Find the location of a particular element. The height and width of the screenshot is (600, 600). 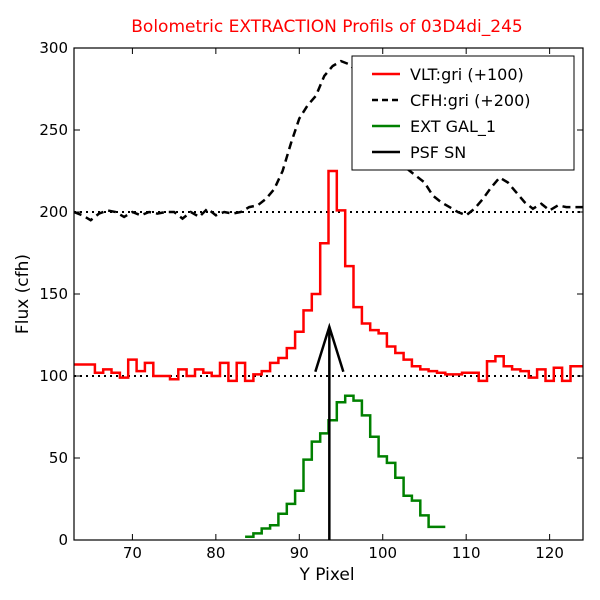

x-axis-label: Y Pixel is located at coordinates (326, 575).